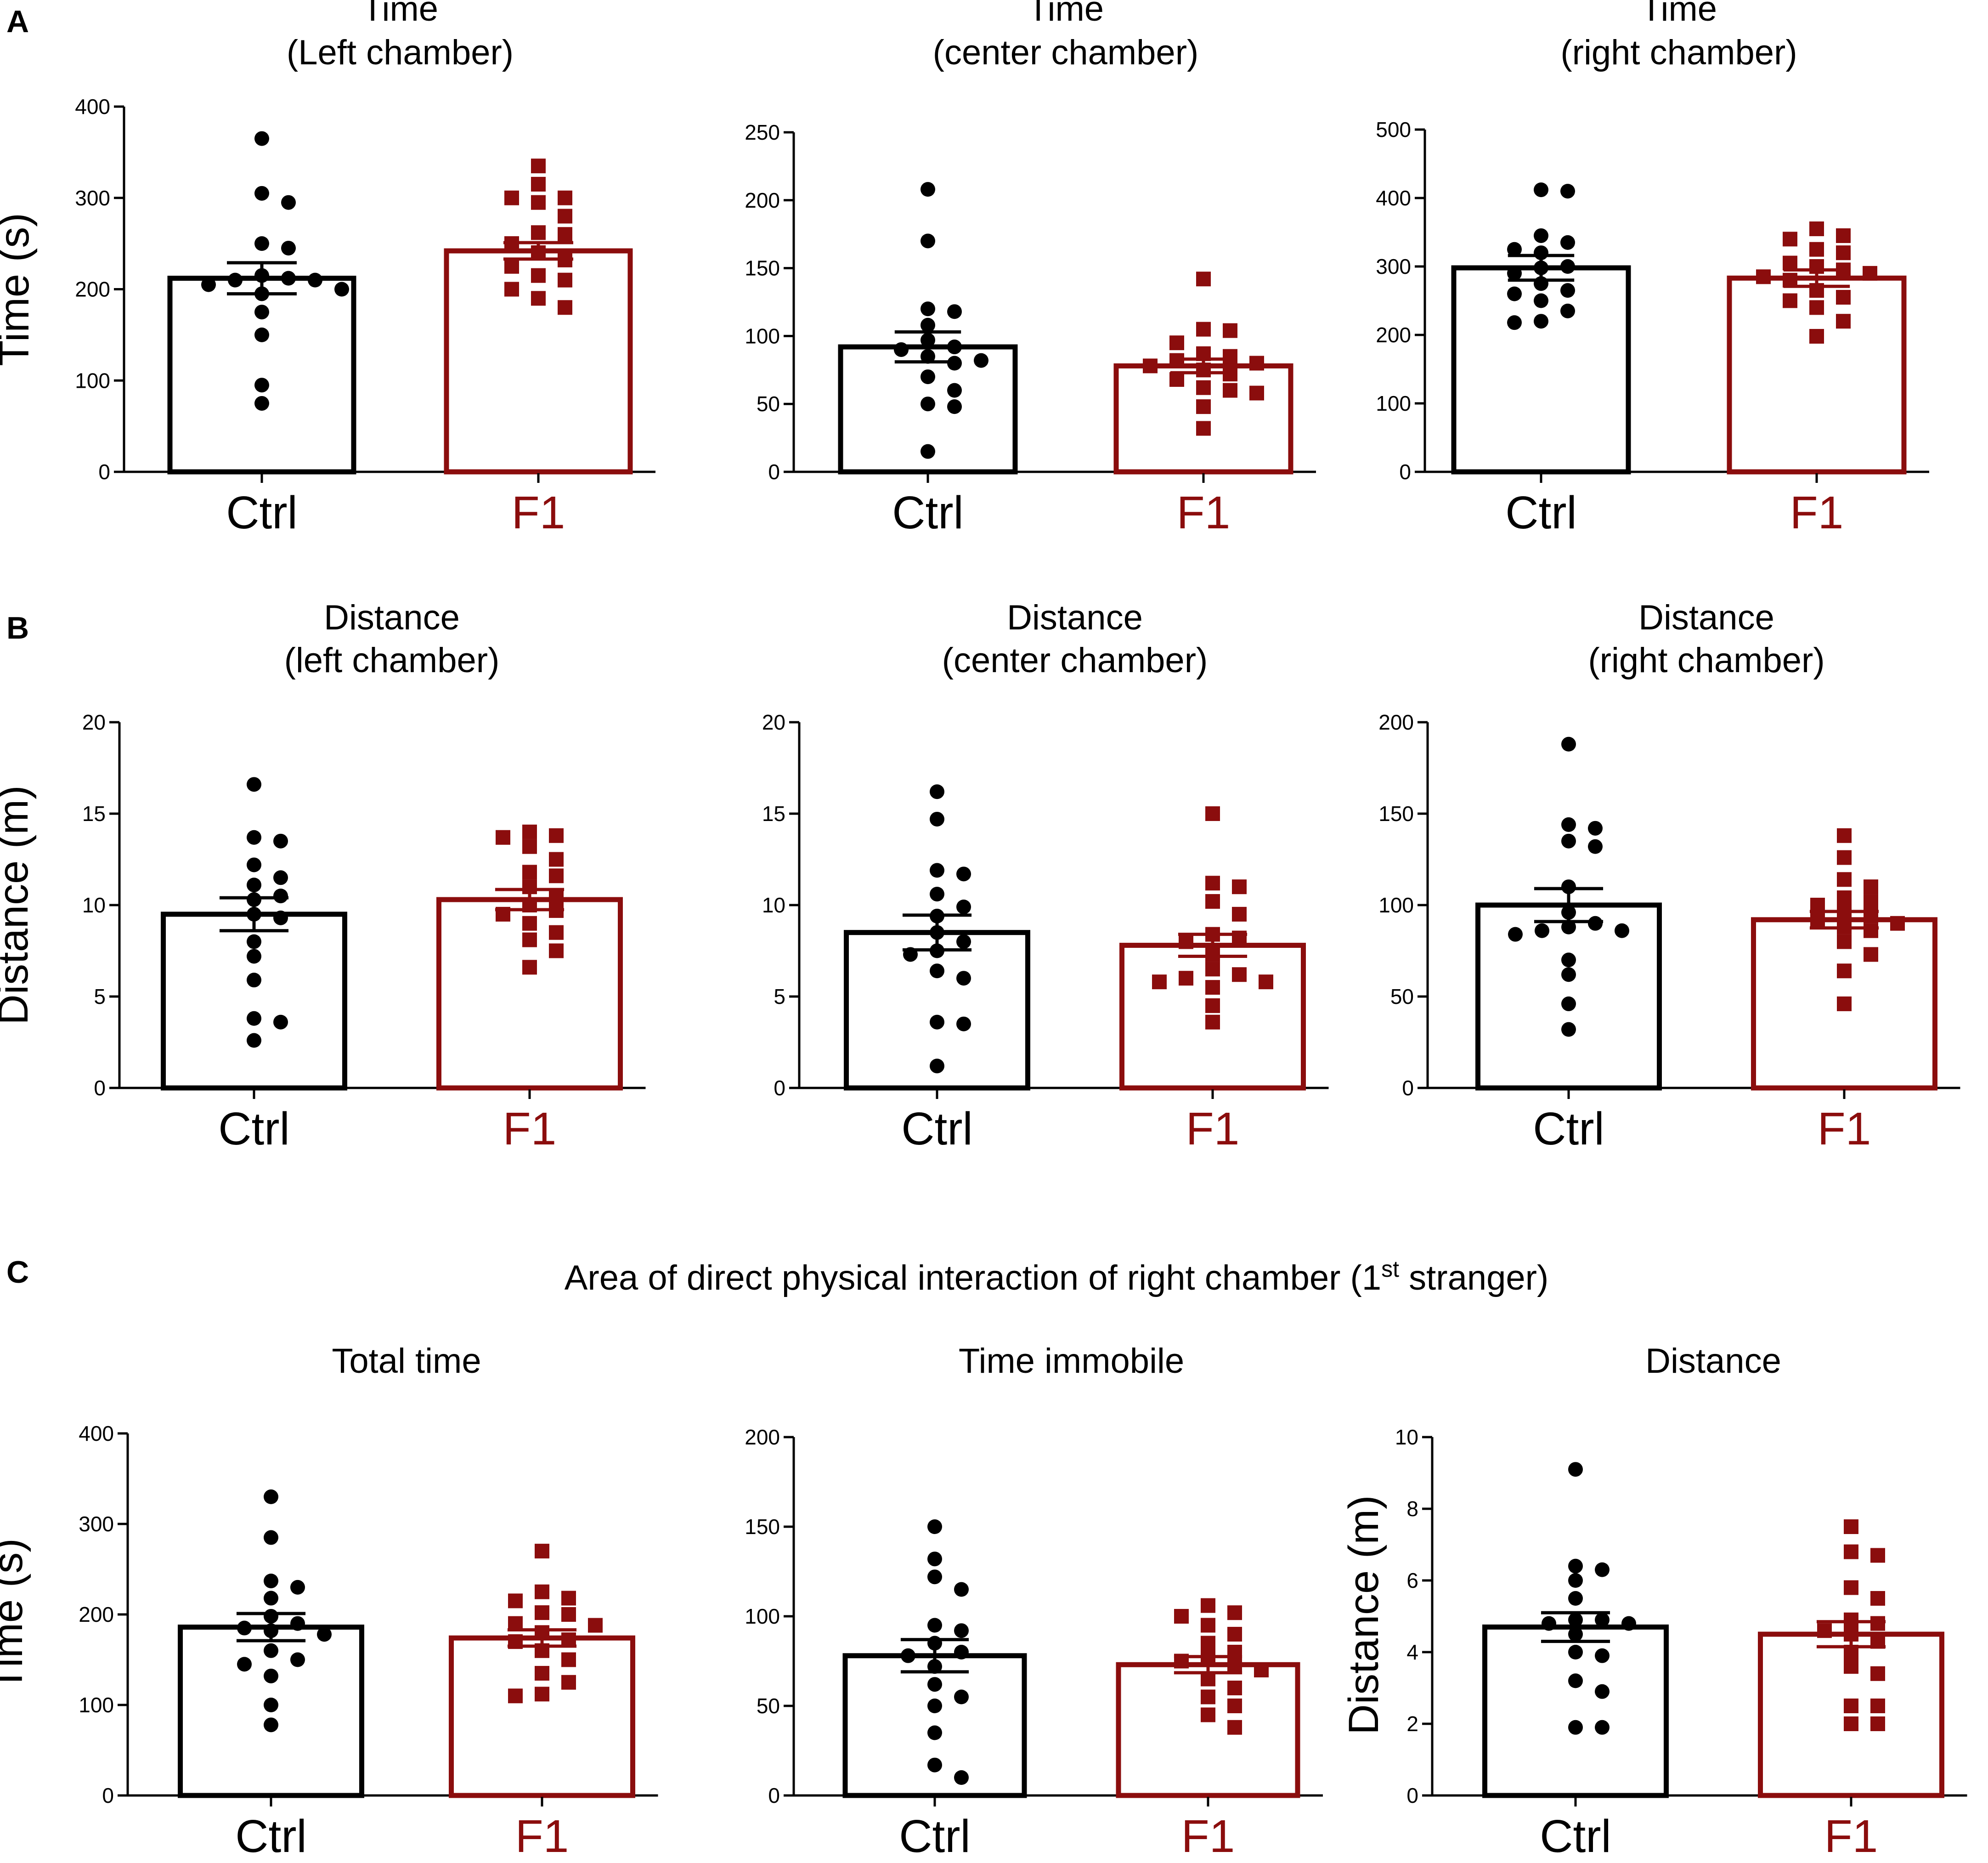  What do you see at coordinates (329, 1602) in the screenshot?
I see `chart-7: Total time 0 100 200 300 400 Time (s) Ctrl F1` at bounding box center [329, 1602].